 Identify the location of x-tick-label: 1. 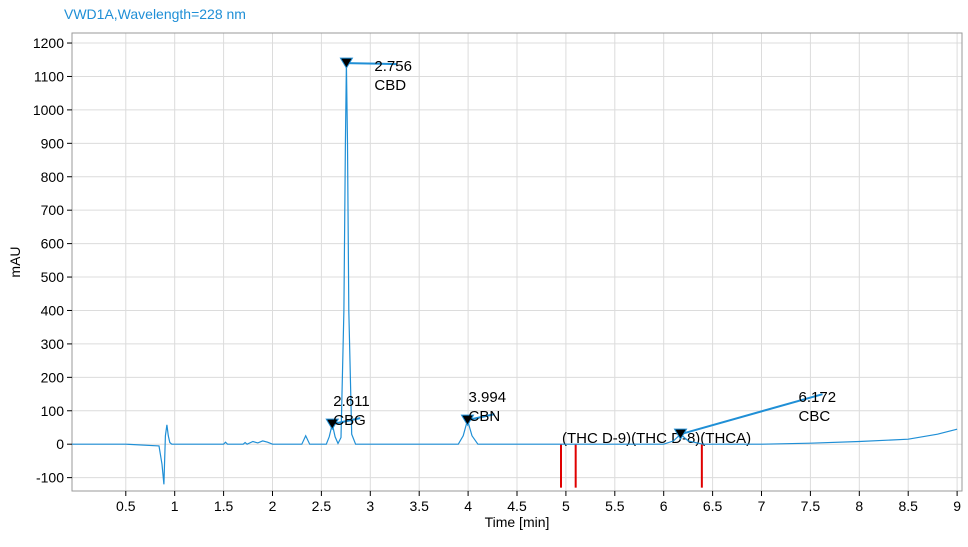
(175, 506).